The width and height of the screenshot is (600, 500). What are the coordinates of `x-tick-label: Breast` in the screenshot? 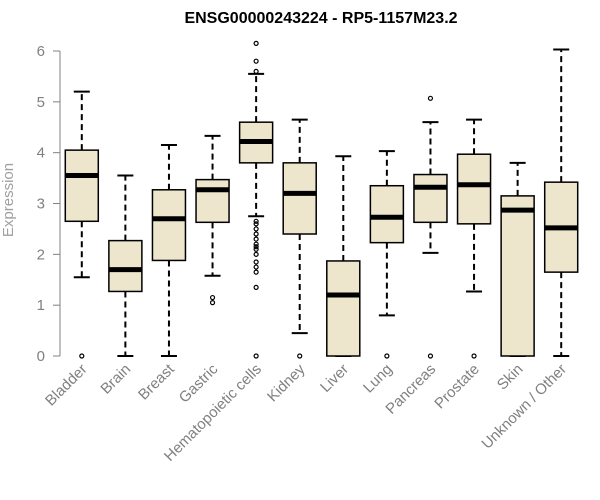 It's located at (156, 381).